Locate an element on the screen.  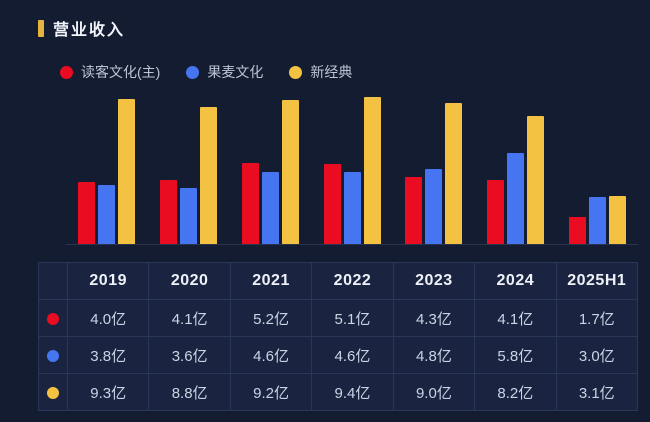
value-cell: 1.7亿 is located at coordinates (597, 318).